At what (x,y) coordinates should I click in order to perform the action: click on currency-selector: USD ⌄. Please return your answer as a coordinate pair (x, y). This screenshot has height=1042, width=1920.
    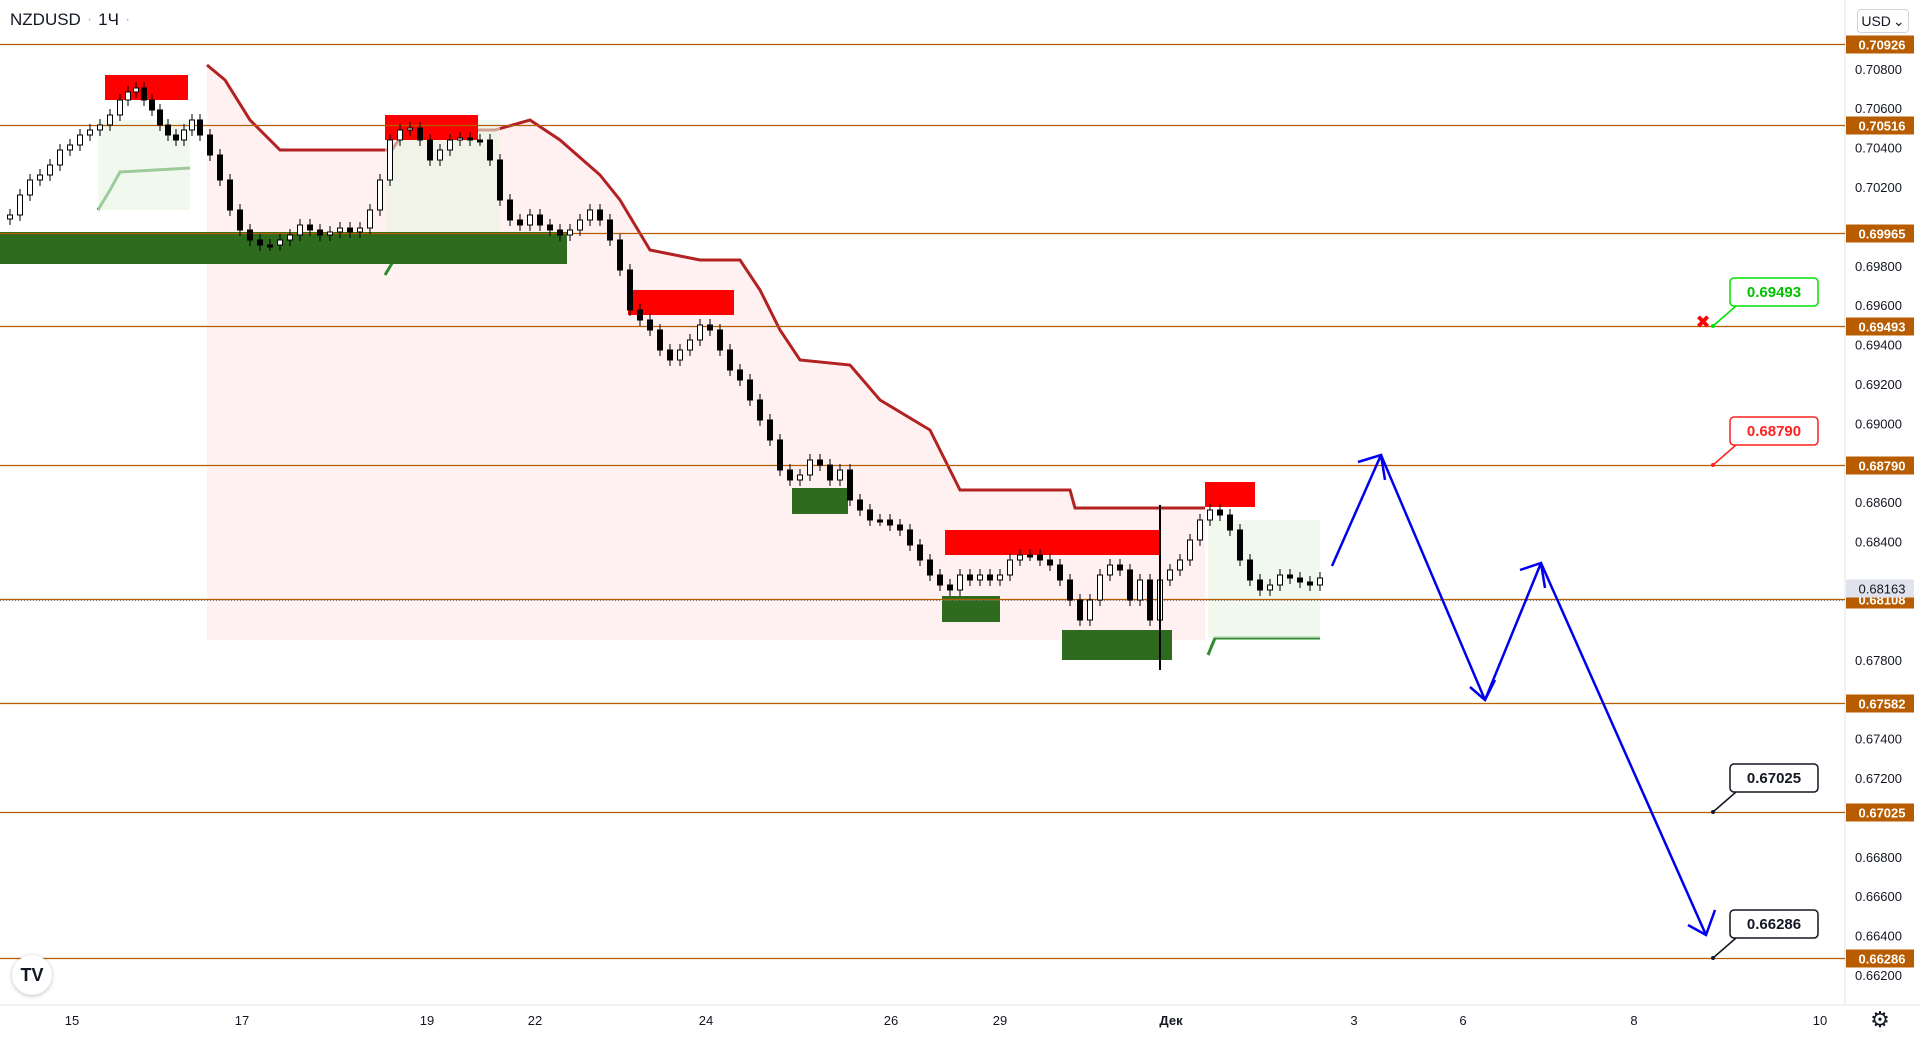
    Looking at the image, I should click on (1883, 21).